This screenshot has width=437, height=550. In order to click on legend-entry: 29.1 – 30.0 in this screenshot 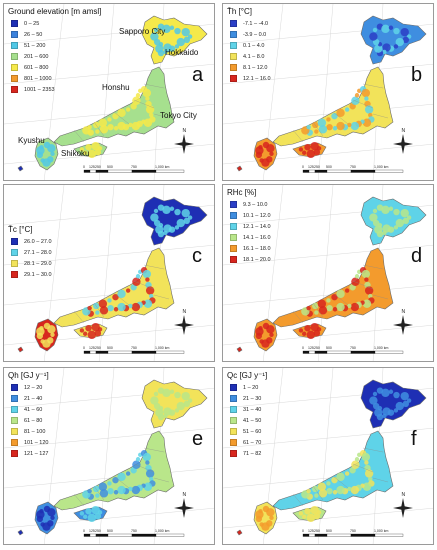, I will do `click(30, 274)`.